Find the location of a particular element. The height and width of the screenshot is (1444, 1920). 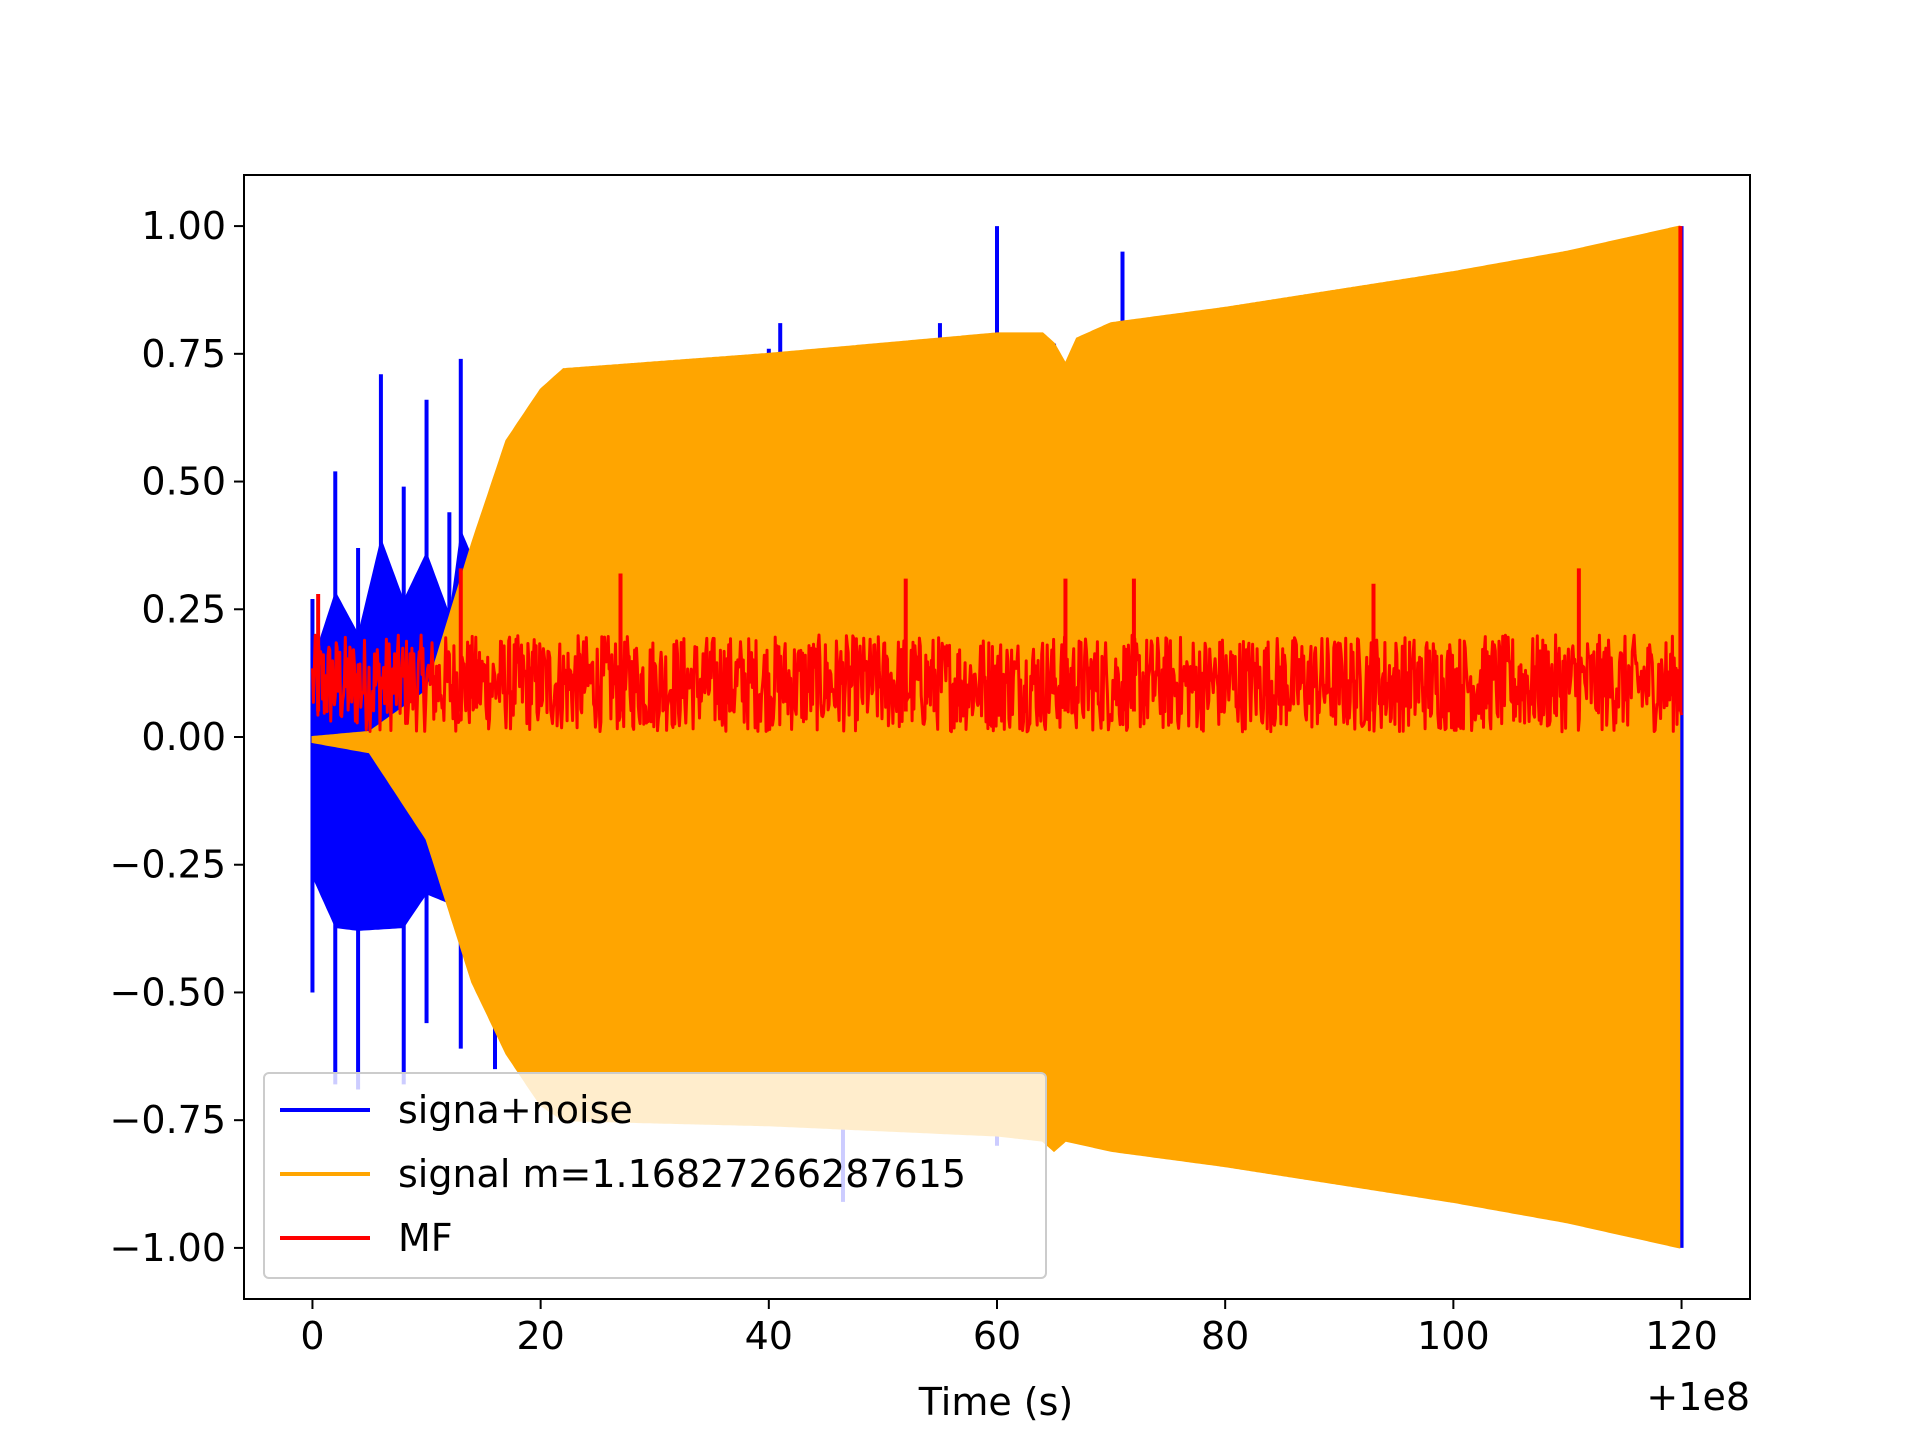

x-axis: 0 20 40 60 80 100 120 is located at coordinates (1009, 1328).